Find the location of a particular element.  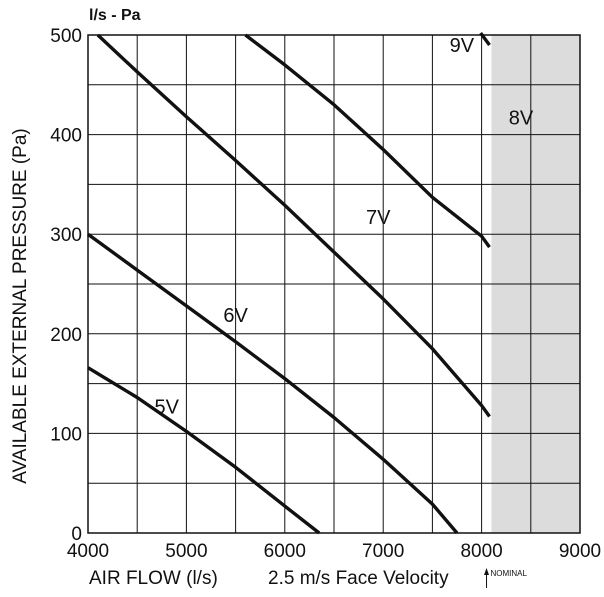

x-tick-label: 5000 is located at coordinates (186, 551).